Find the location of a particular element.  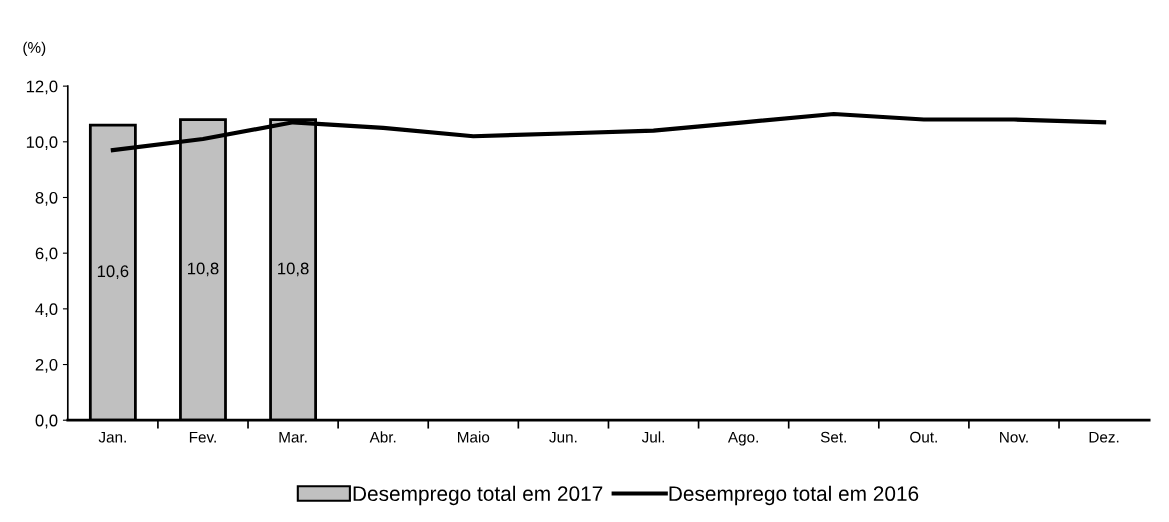

x-tick-label: Jan. is located at coordinates (112, 437).